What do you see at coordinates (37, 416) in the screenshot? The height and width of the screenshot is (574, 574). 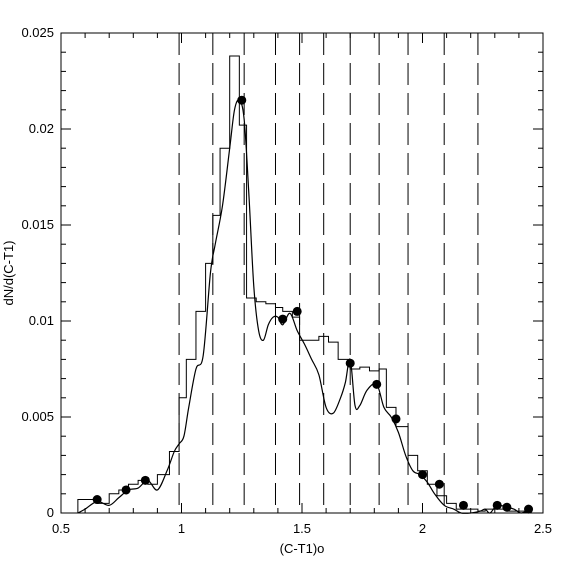 I see `y-tick-label: 0.005` at bounding box center [37, 416].